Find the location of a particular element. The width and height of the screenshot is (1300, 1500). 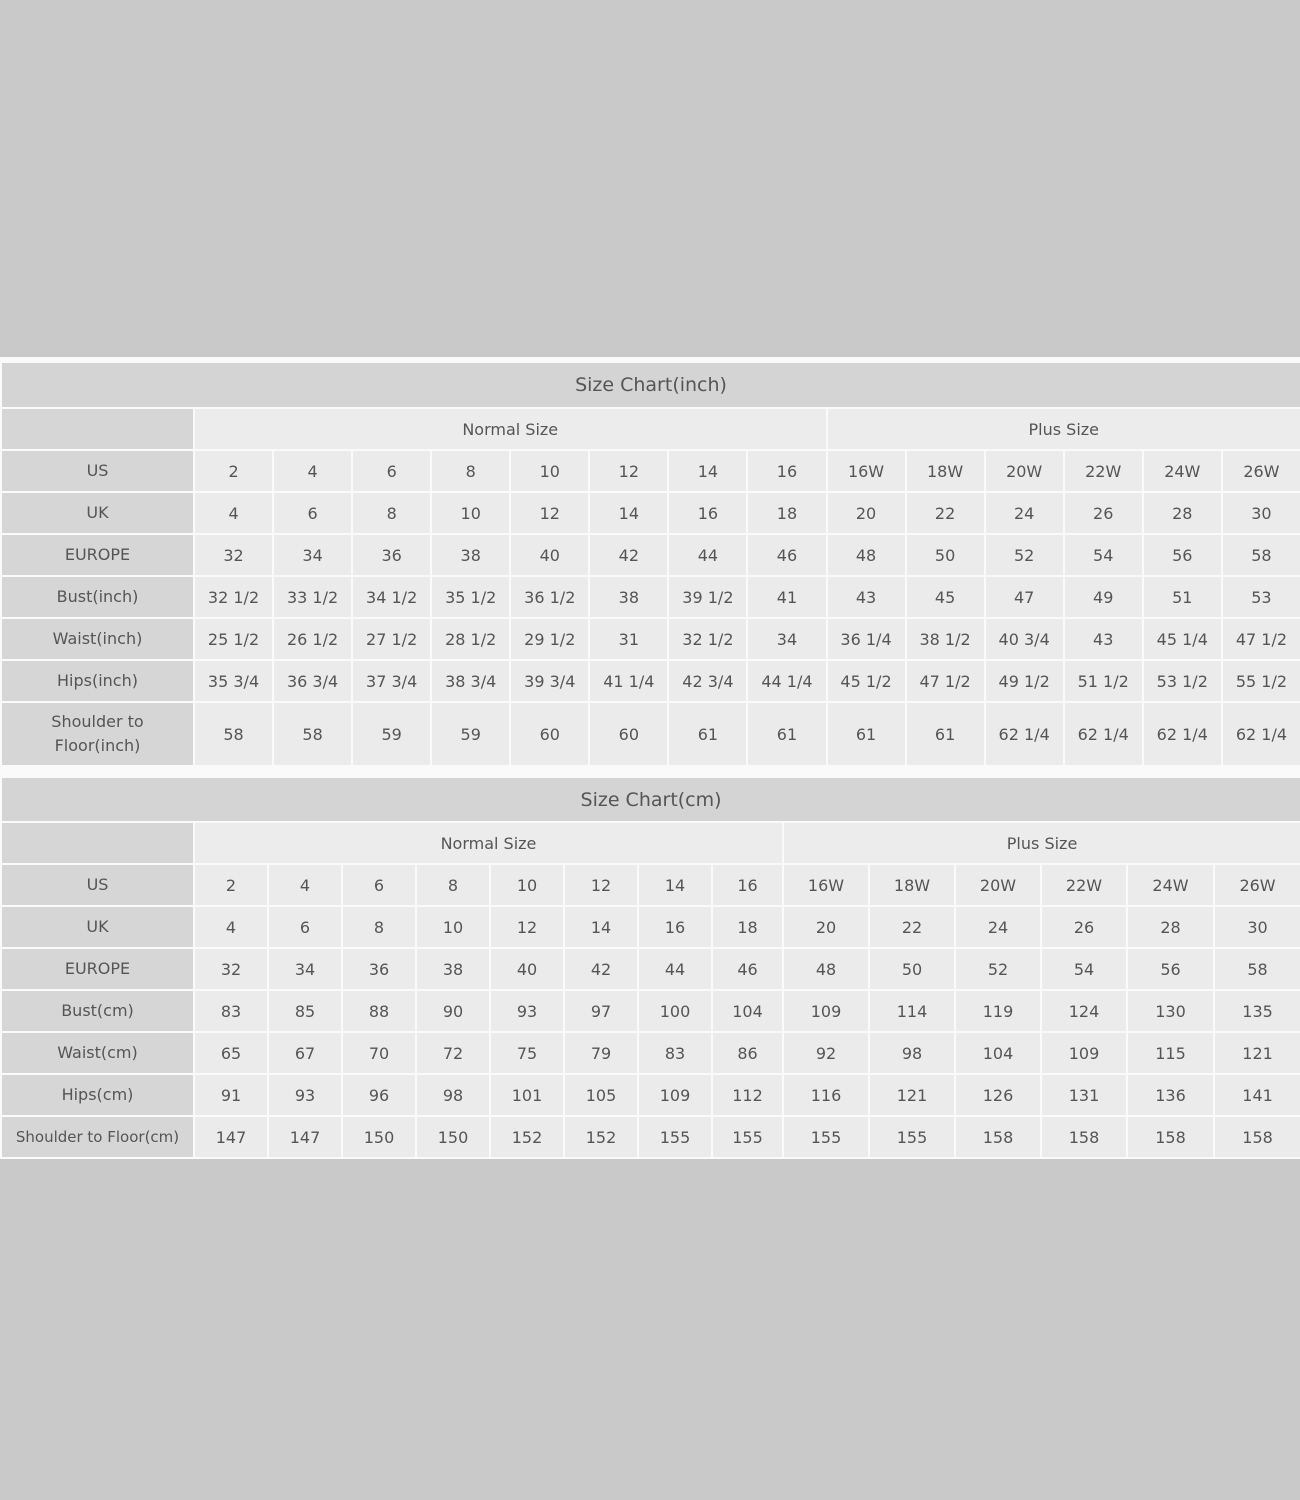

table-cell: 104 is located at coordinates (998, 1053).